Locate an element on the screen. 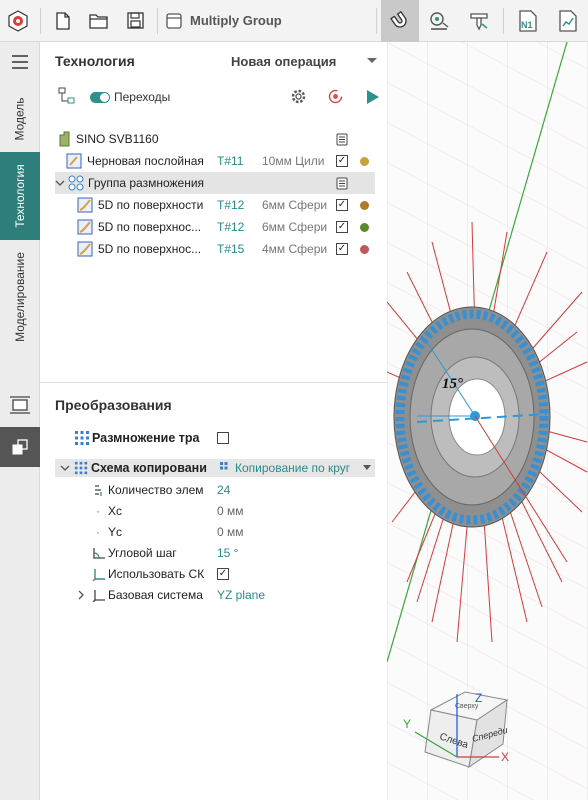  tab-modeling-label: Моделирование is located at coordinates (20, 297).